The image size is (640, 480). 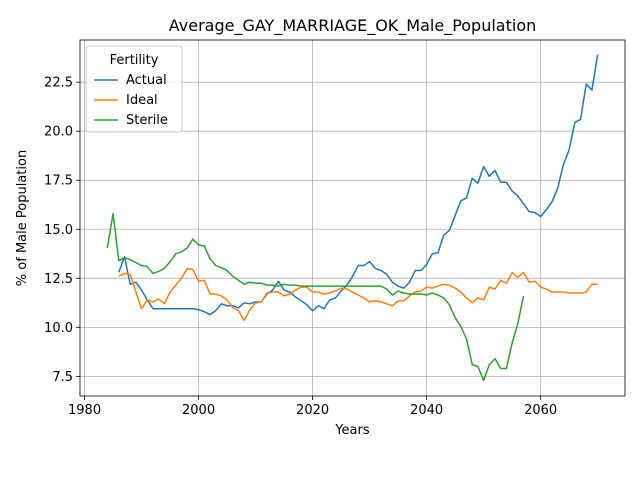 What do you see at coordinates (358, 294) in the screenshot?
I see `series-line-ideal` at bounding box center [358, 294].